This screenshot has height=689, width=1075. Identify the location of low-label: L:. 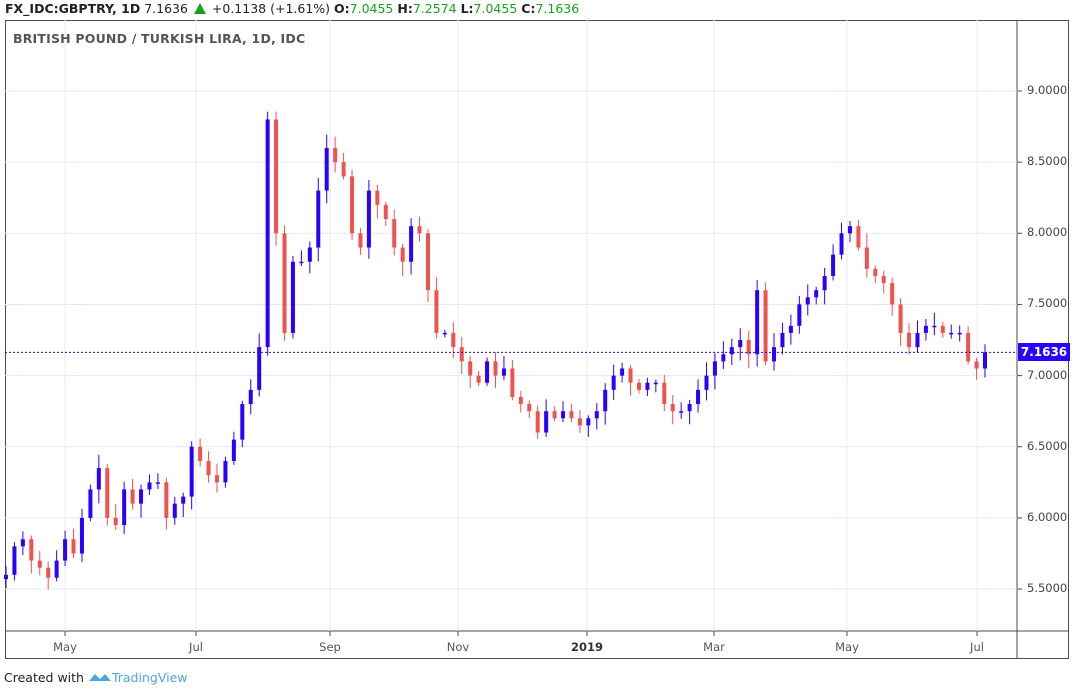
(467, 8).